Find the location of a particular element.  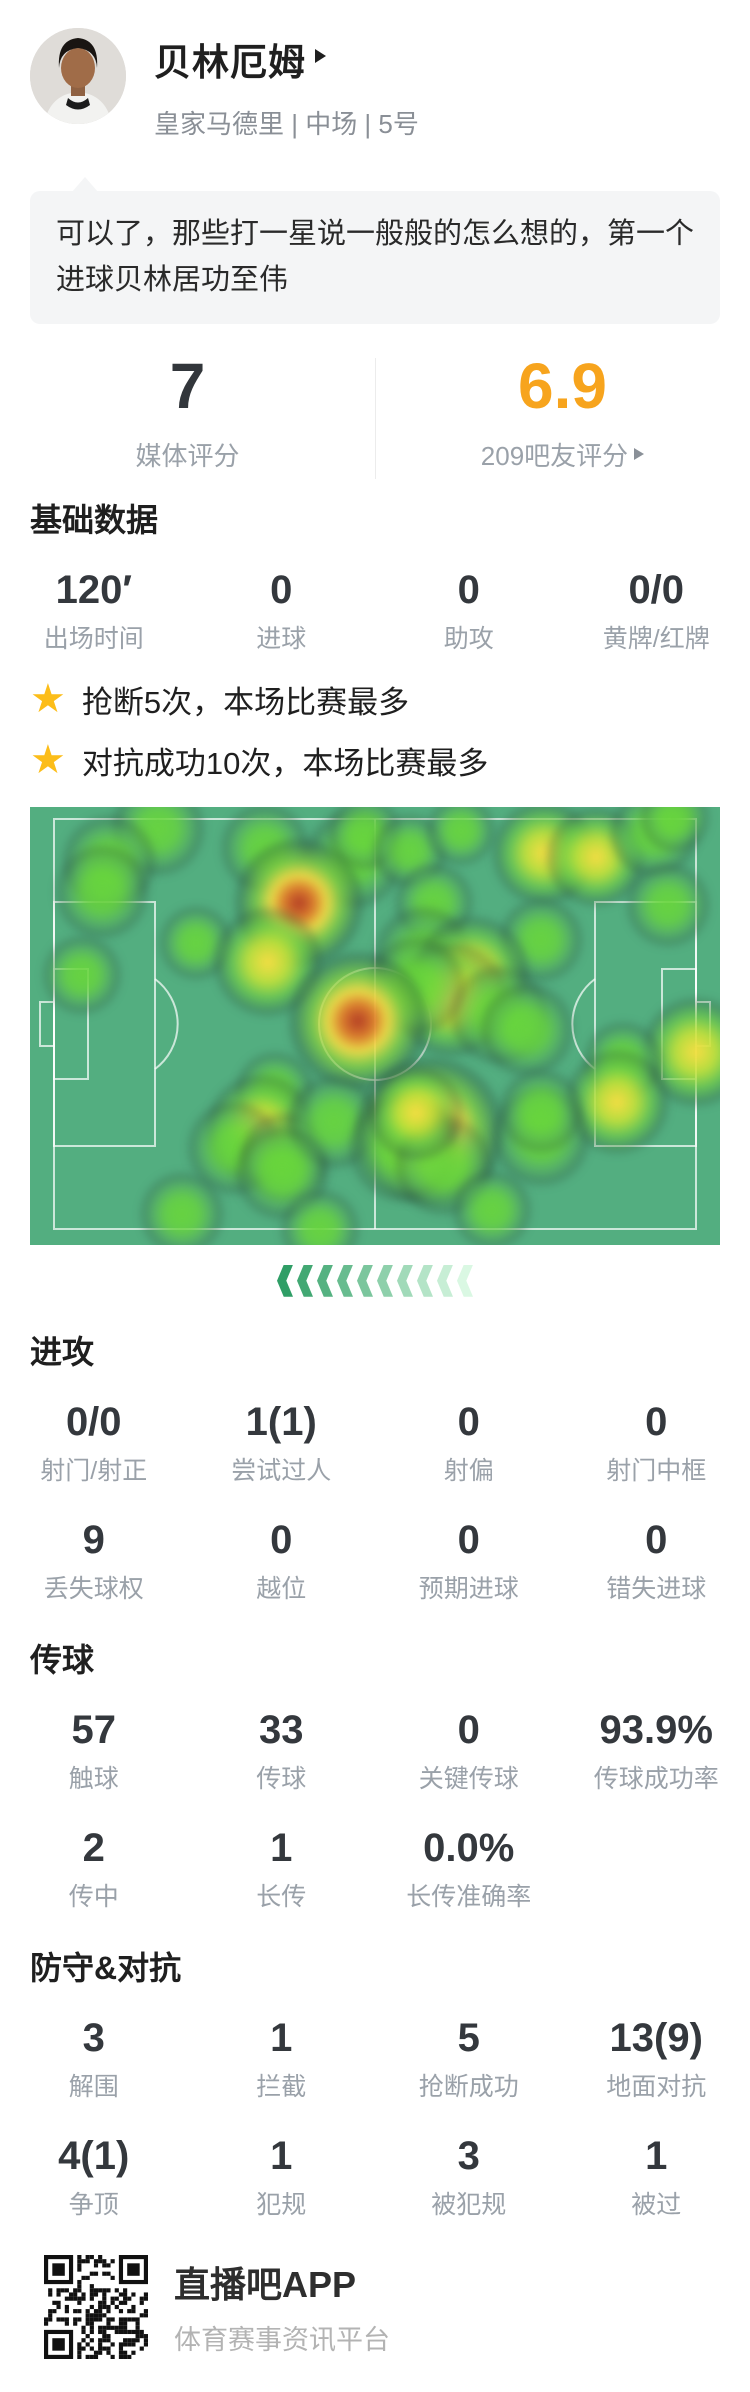

stat-label: 地面对抗 is located at coordinates (656, 2085).